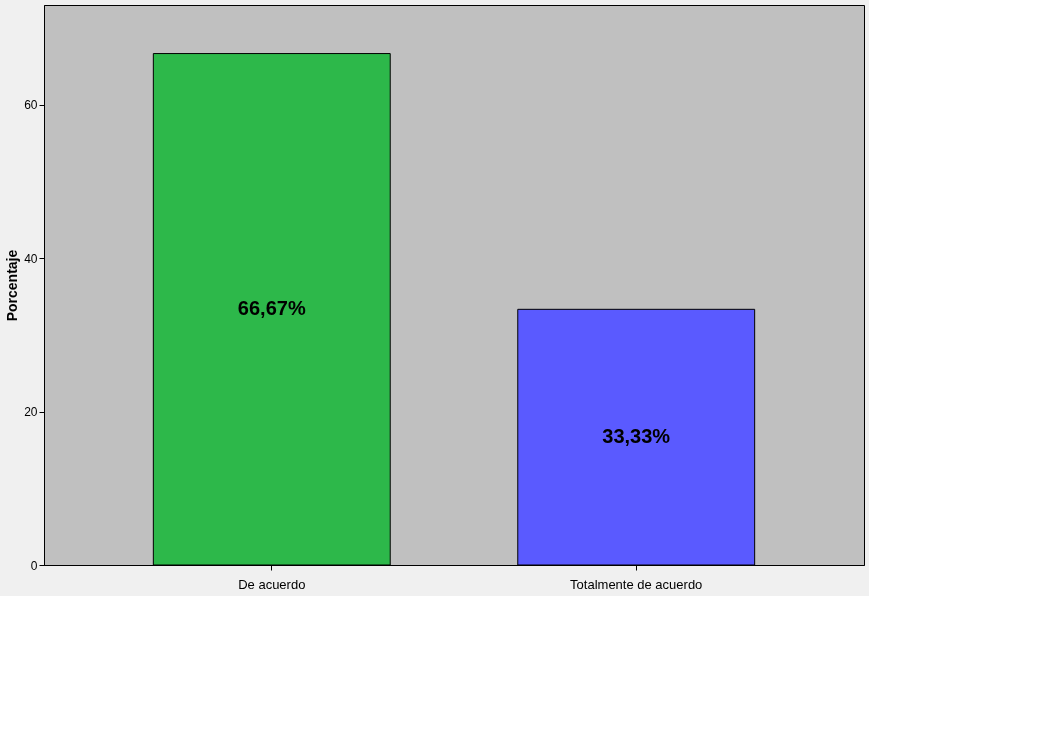  Describe the element at coordinates (12, 285) in the screenshot. I see `y-axis-title: Porcentaje` at that location.